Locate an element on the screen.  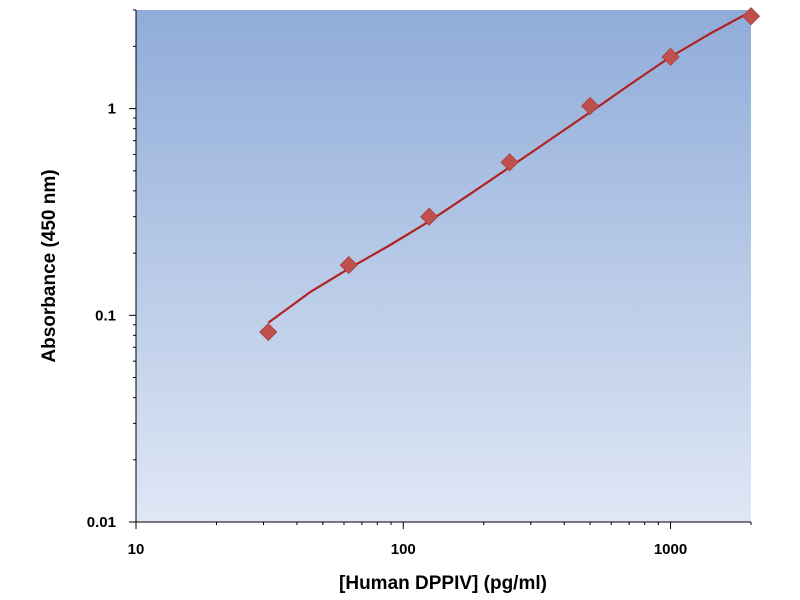
x-tick-label: 10 is located at coordinates (136, 549).